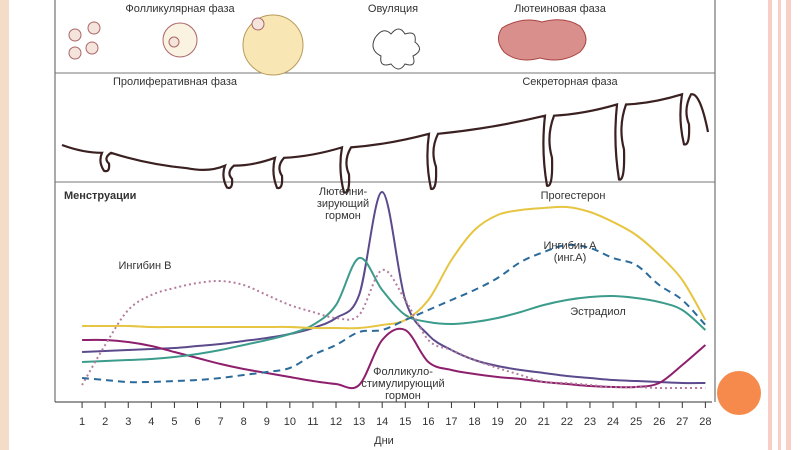 This screenshot has height=450, width=800. I want to click on series-label: Эстрадиол, so click(598, 312).